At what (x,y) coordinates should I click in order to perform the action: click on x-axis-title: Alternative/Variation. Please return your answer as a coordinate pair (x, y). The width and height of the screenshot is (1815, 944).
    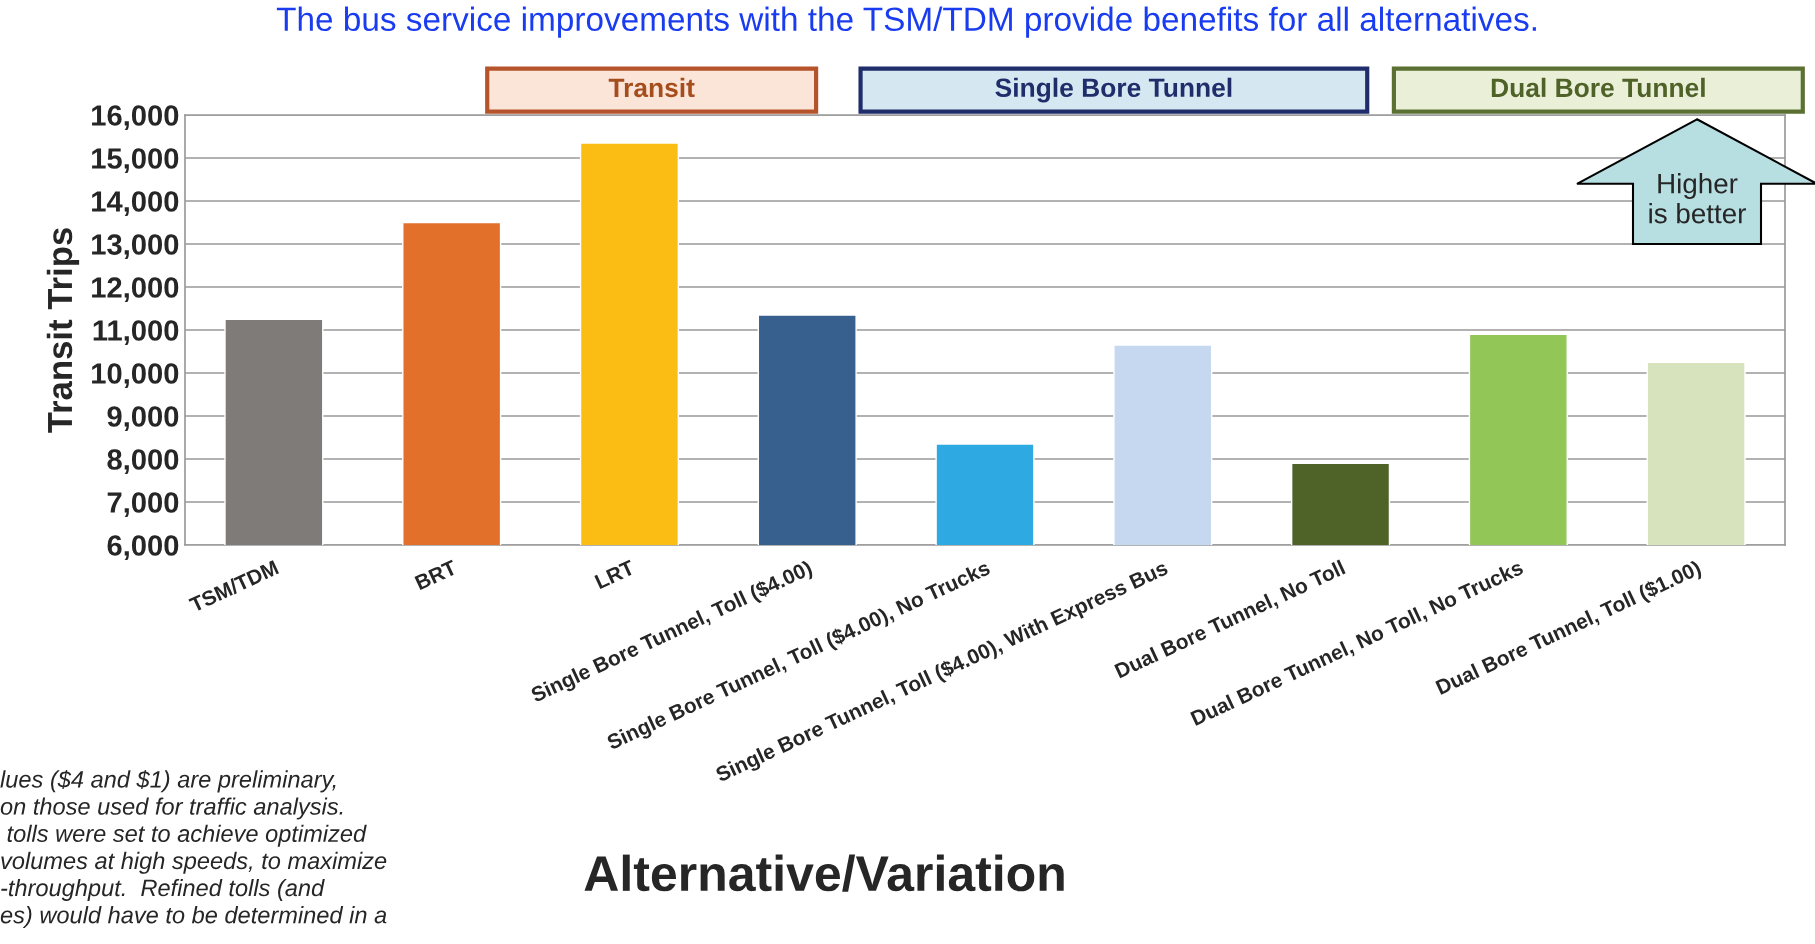
    Looking at the image, I should click on (824, 873).